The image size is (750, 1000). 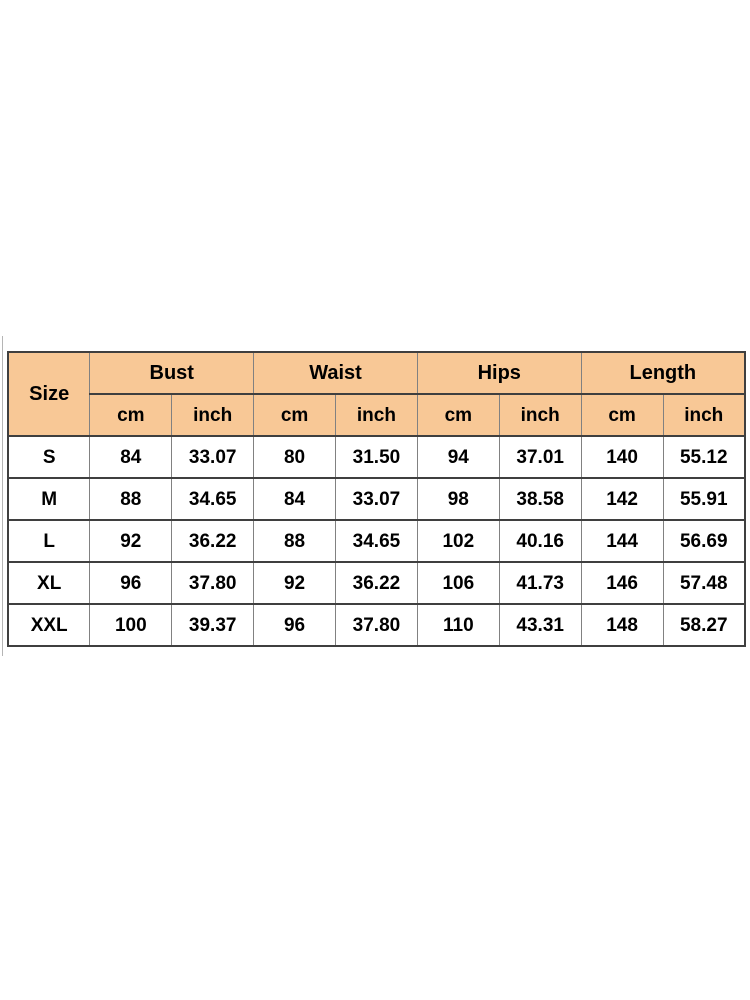 What do you see at coordinates (458, 415) in the screenshot?
I see `unit-header-hips-cm: cm` at bounding box center [458, 415].